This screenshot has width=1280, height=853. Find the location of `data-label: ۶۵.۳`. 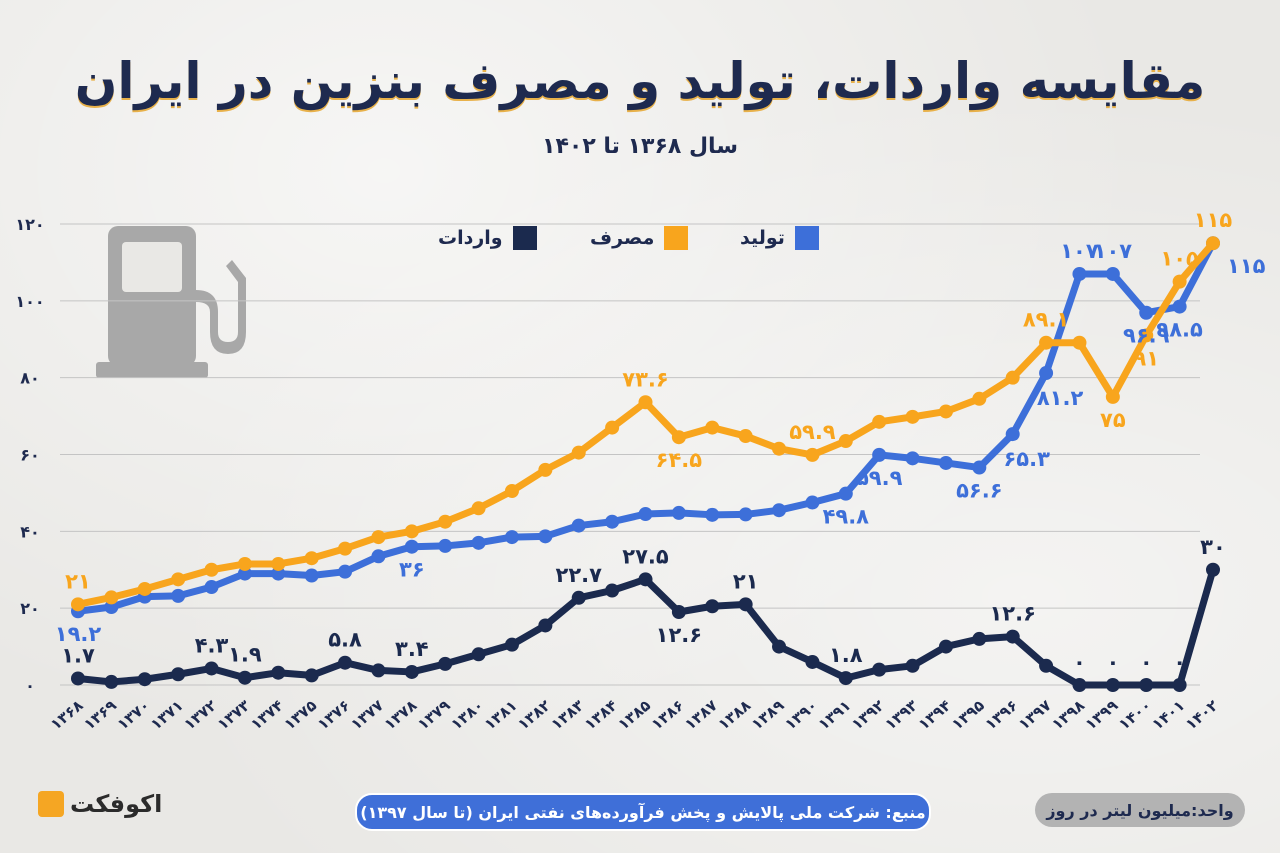

data-label: ۶۵.۳ is located at coordinates (1026, 459).